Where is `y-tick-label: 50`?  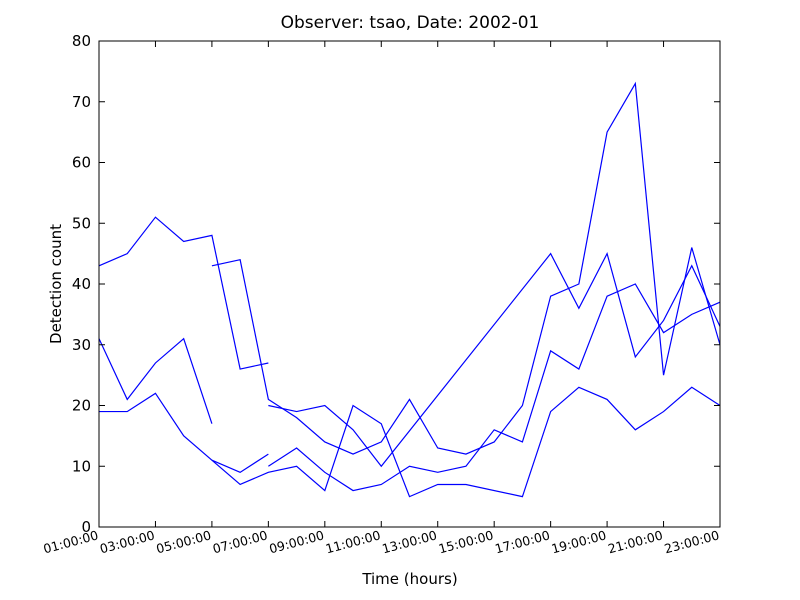
y-tick-label: 50 is located at coordinates (81, 223).